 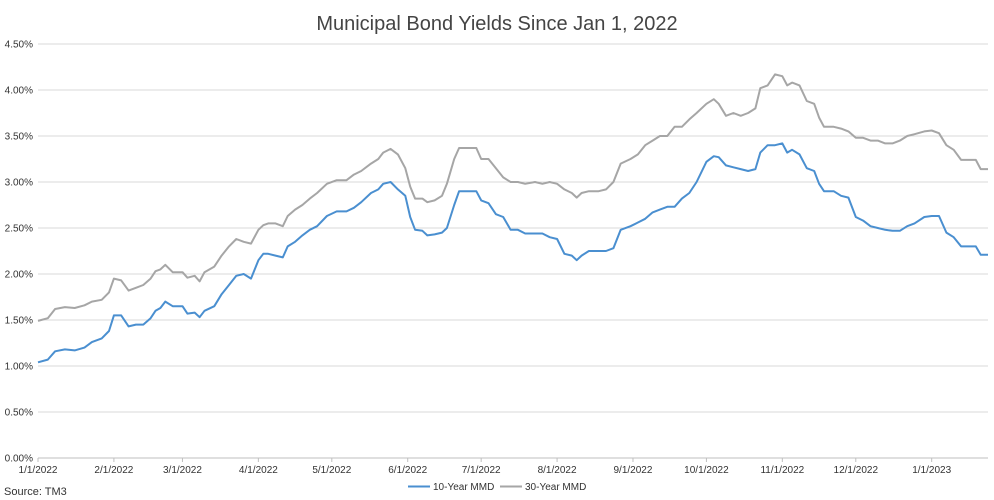 I want to click on y-tick-label: 3.00%, so click(x=19, y=183).